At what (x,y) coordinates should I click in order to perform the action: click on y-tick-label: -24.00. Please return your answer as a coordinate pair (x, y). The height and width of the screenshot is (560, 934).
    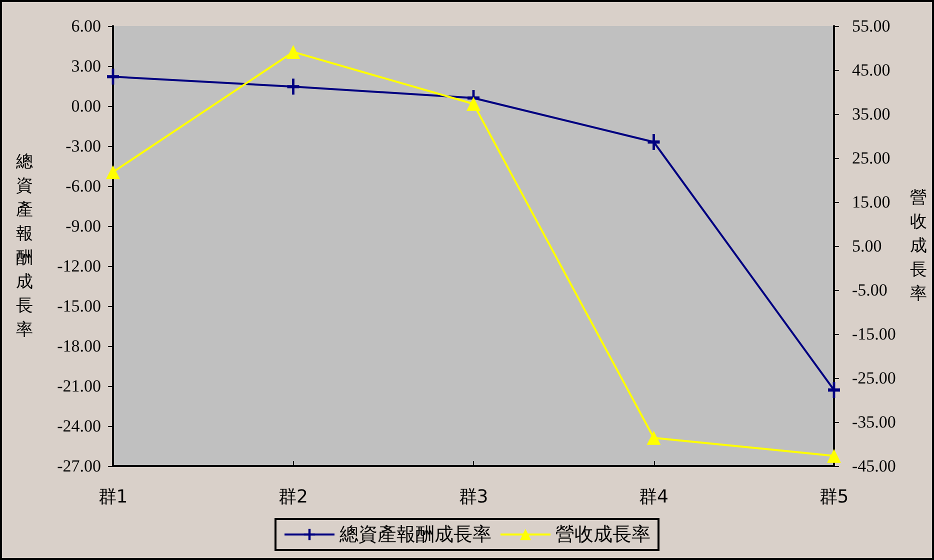
    Looking at the image, I should click on (79, 426).